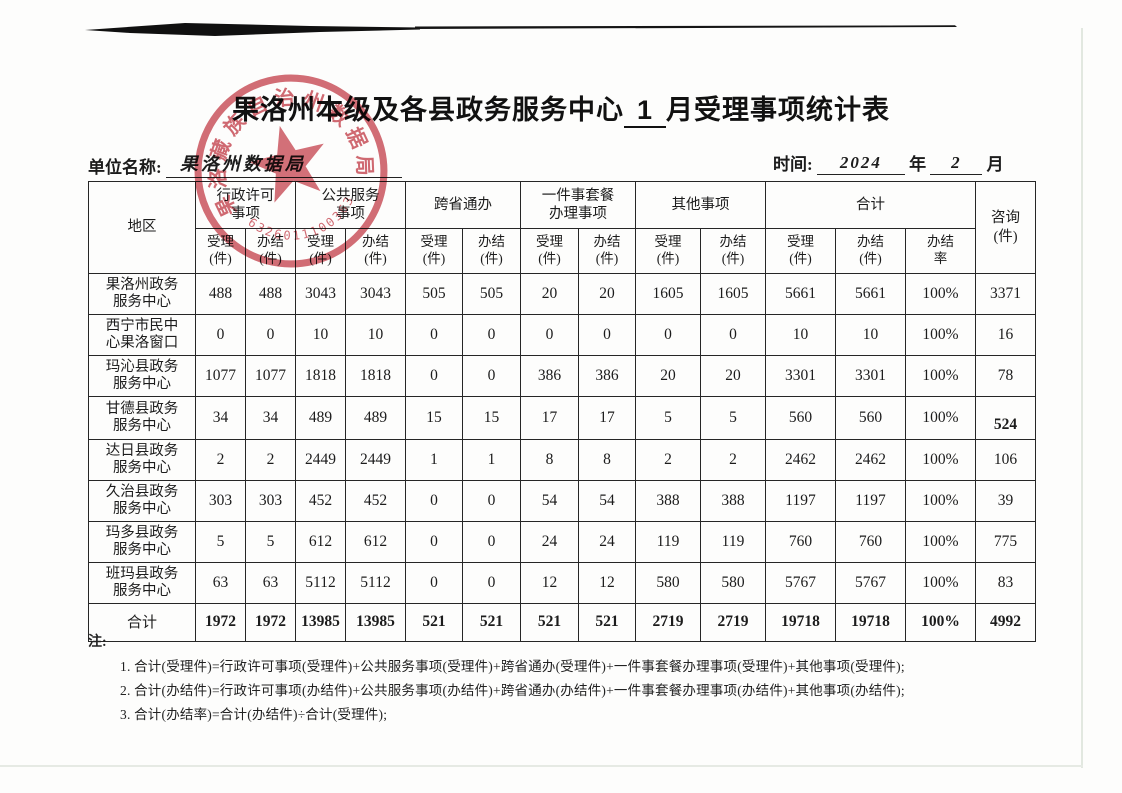  Describe the element at coordinates (956, 164) in the screenshot. I see `date-month-blank: 2` at that location.